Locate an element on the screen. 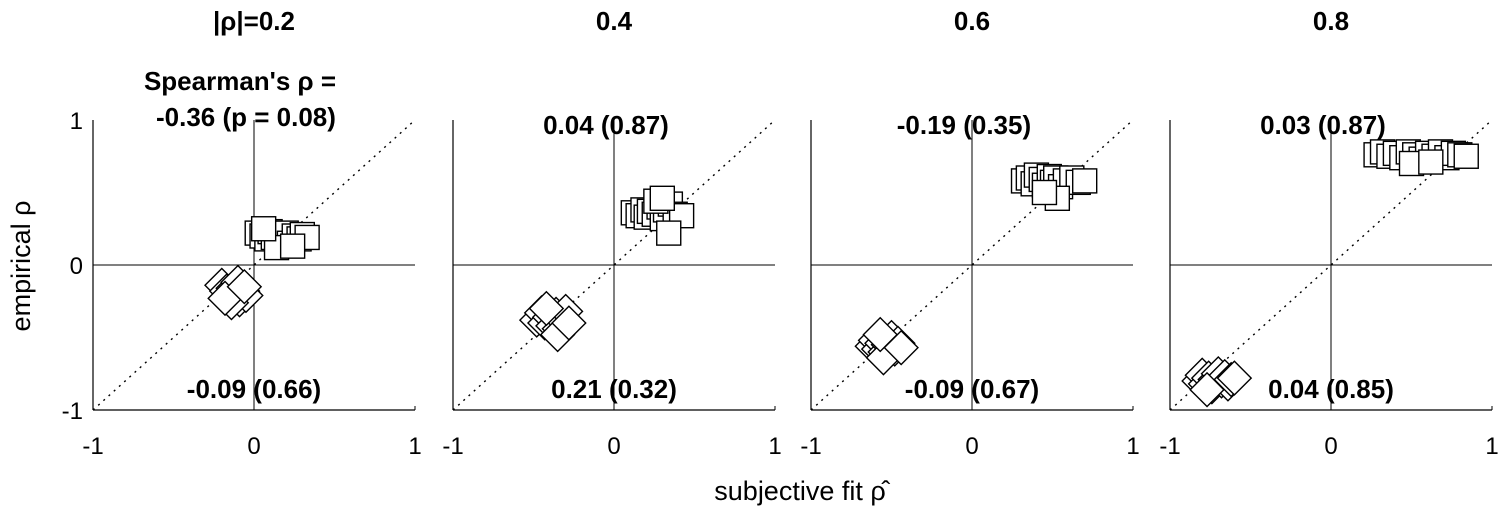 The image size is (1500, 514). annotation-bottom: 0.04 (0.85) is located at coordinates (1331, 389).